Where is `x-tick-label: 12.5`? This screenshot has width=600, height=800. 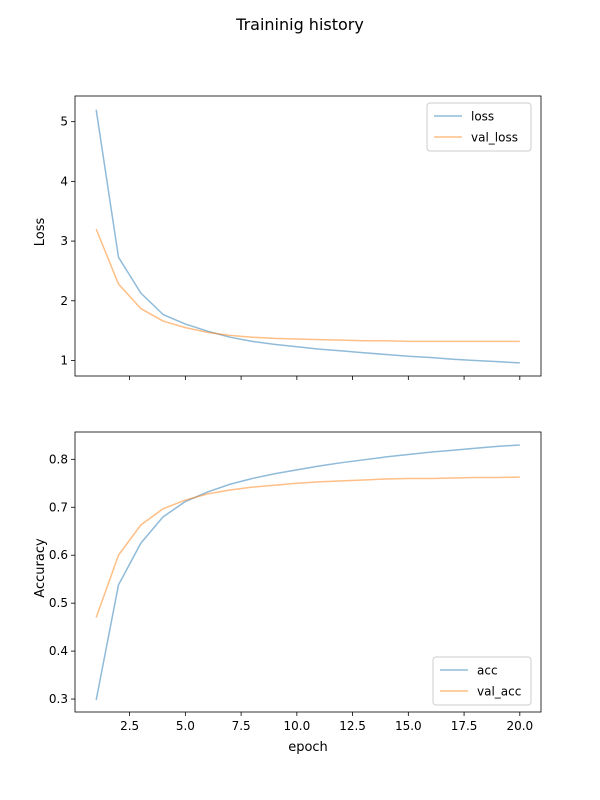 x-tick-label: 12.5 is located at coordinates (352, 726).